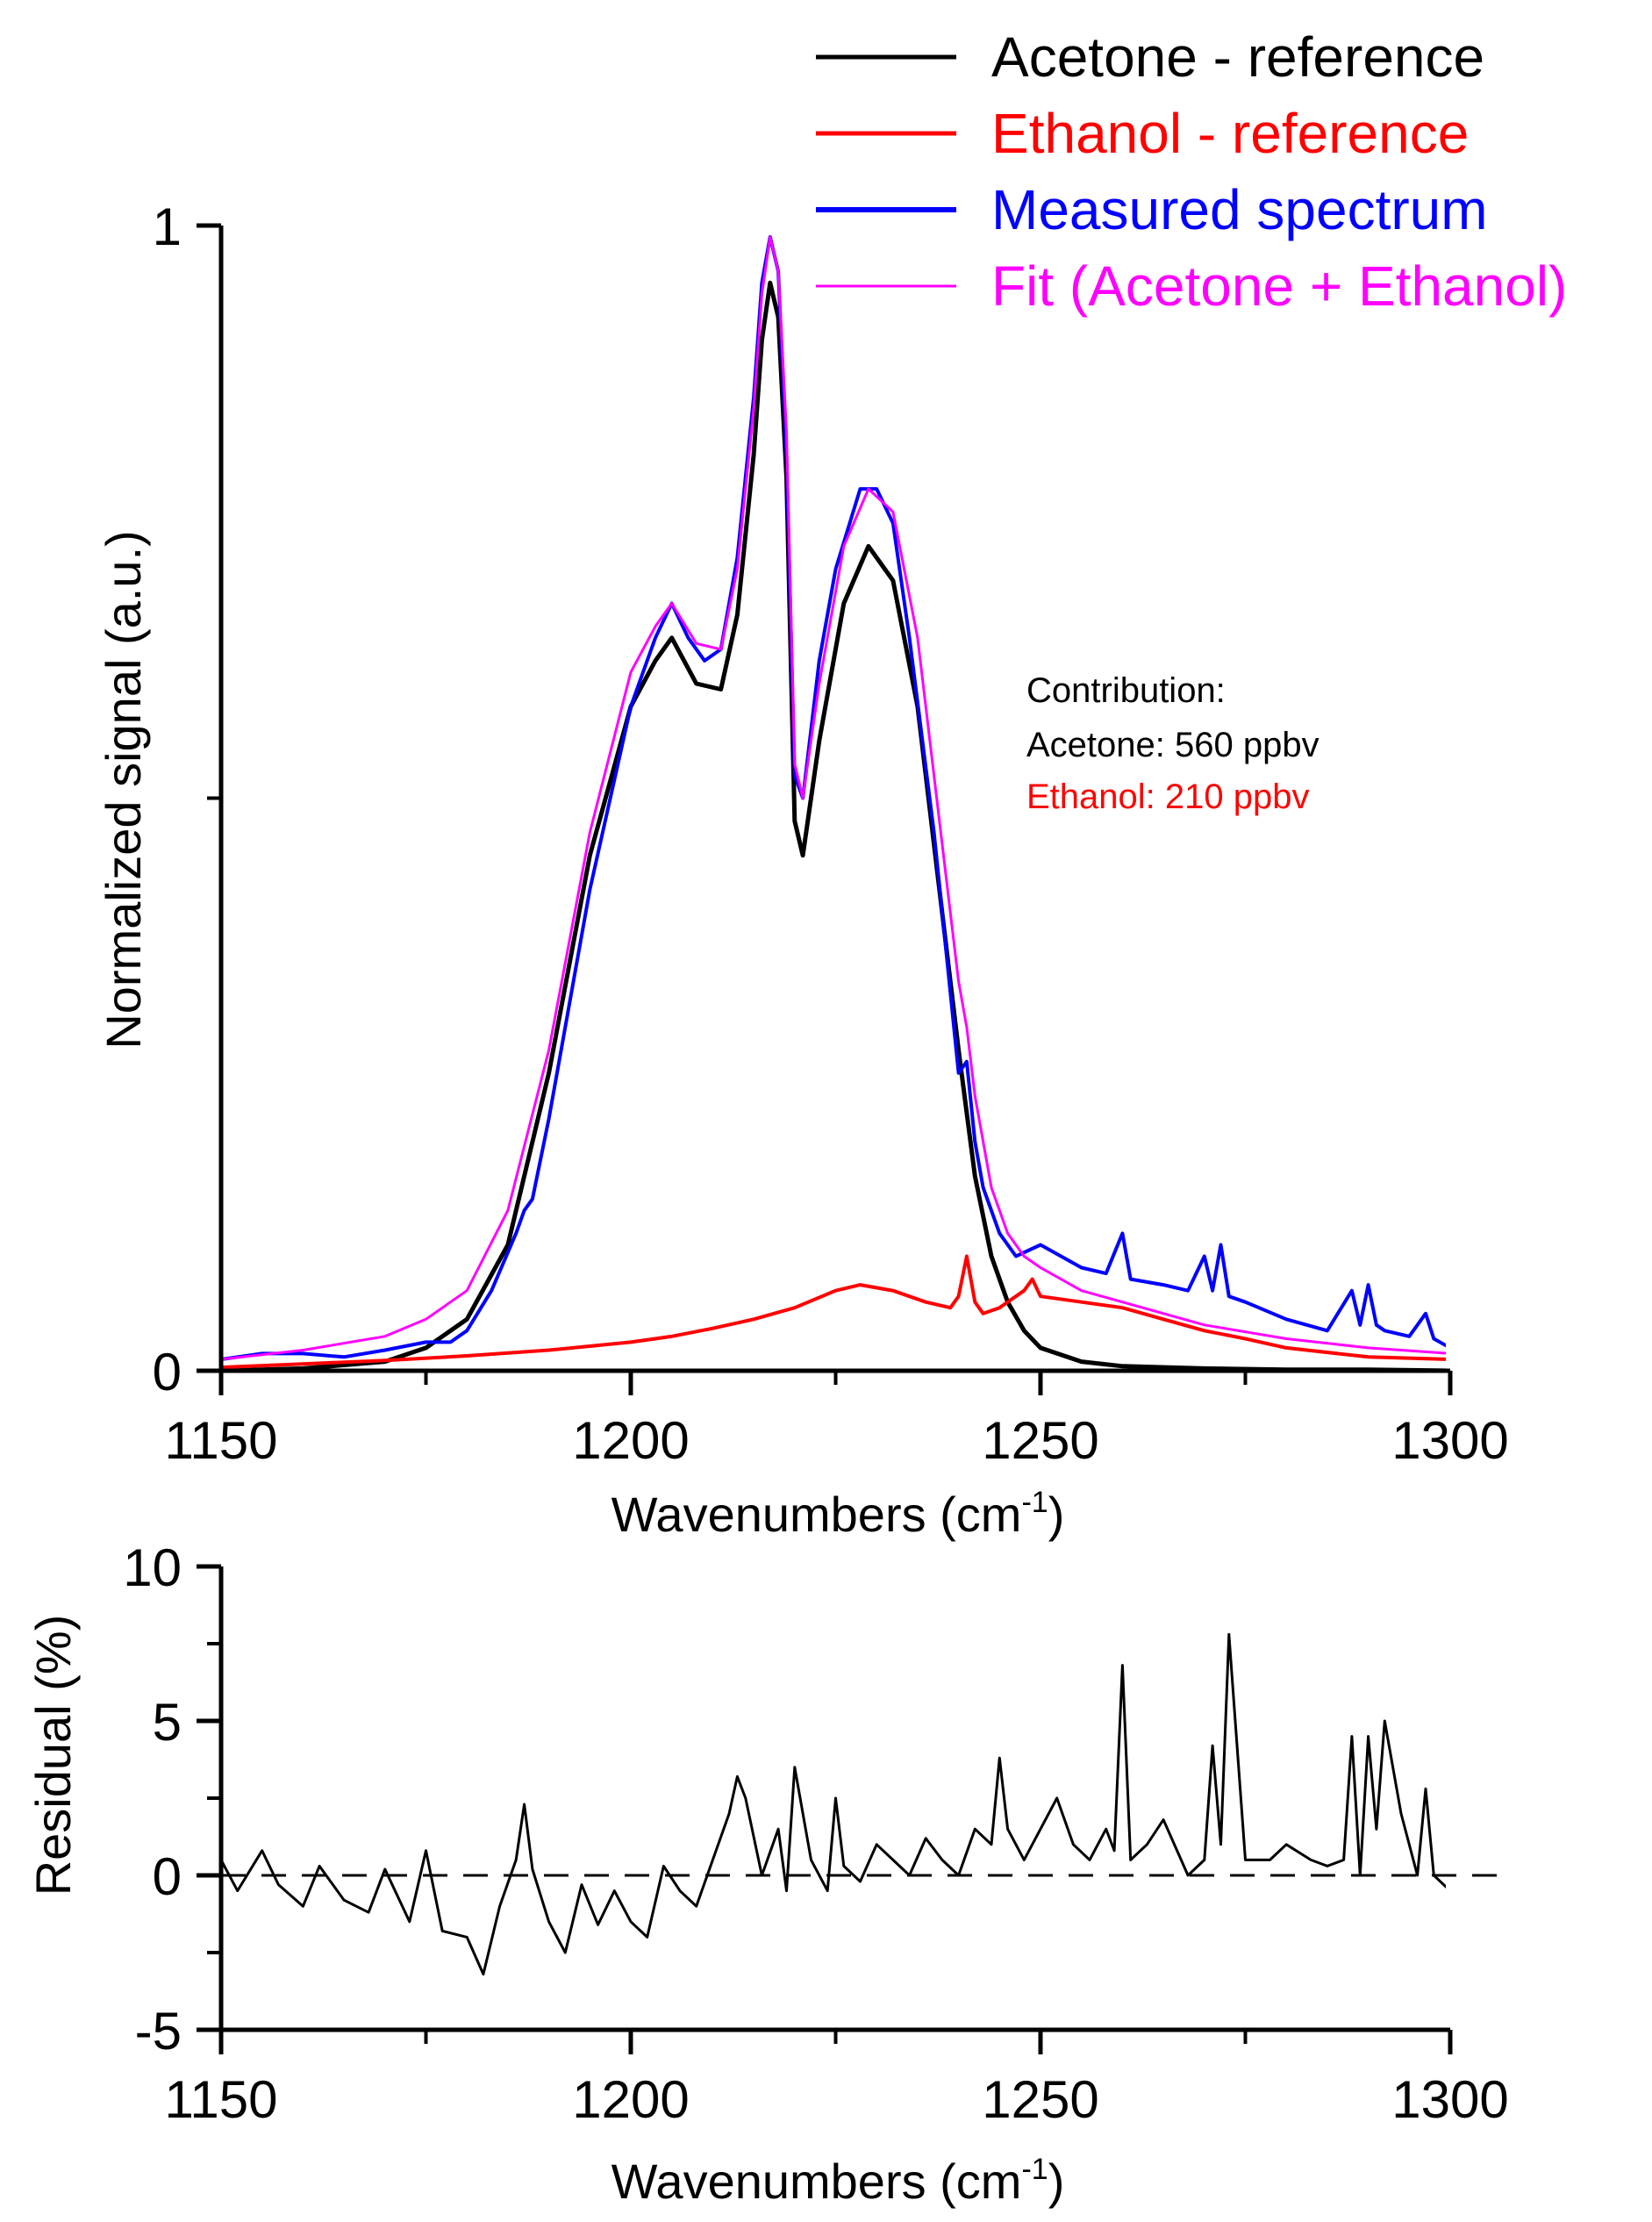  I want to click on bottom-x-axis-title: Wavenumbers (cm-1), so click(838, 2181).